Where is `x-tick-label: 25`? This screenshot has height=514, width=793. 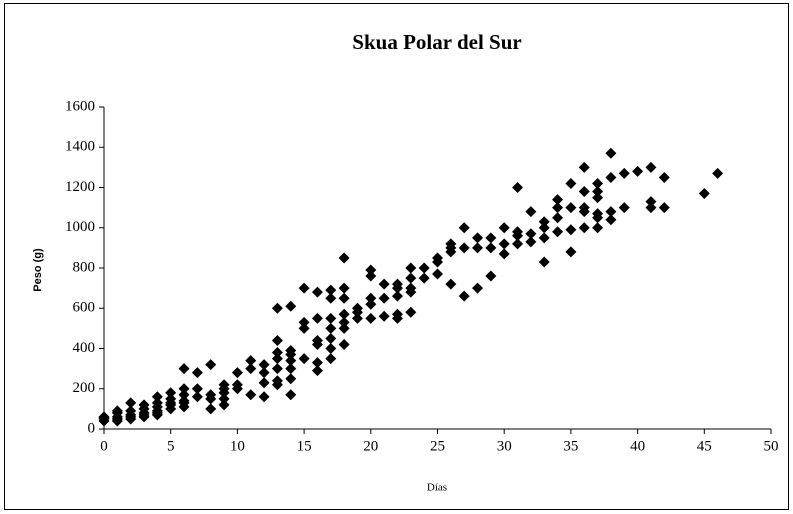 x-tick-label: 25 is located at coordinates (437, 446).